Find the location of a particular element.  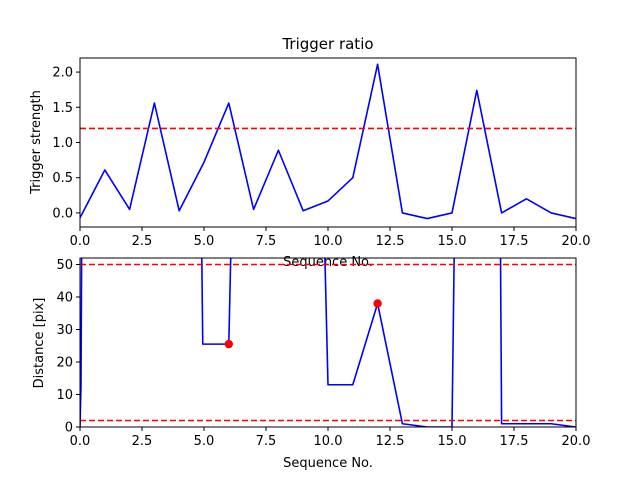

y-axis-label: Trigger strength is located at coordinates (36, 142).